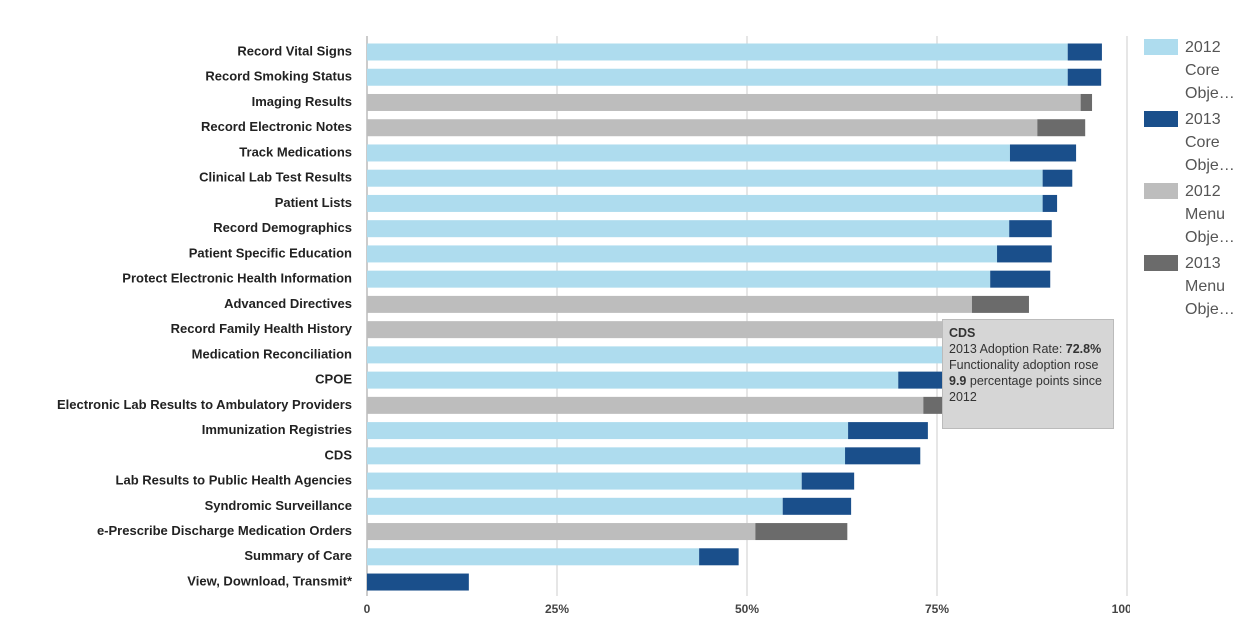  Describe the element at coordinates (937, 609) in the screenshot. I see `x-tick-label: 75%` at that location.